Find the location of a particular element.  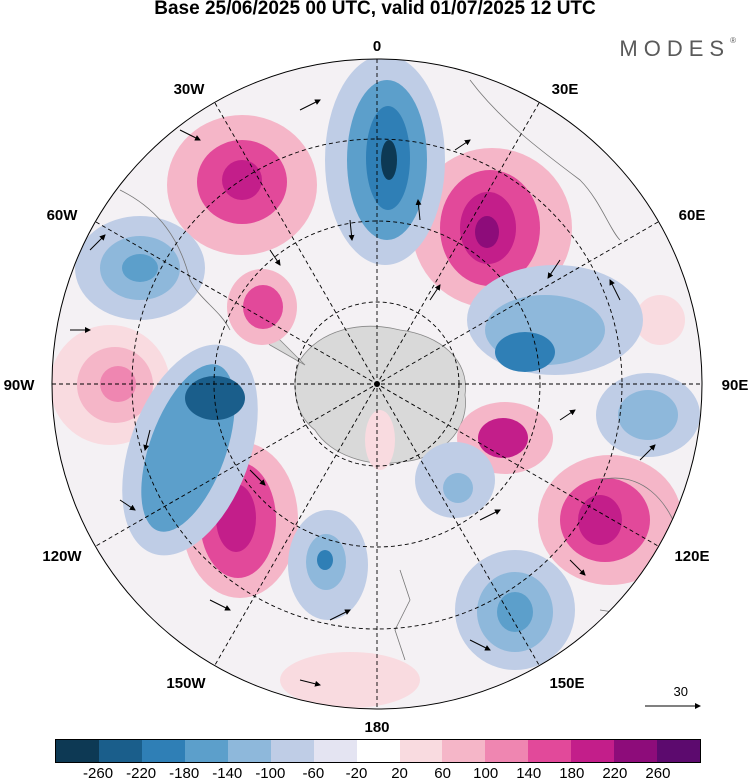

label-0: 0 is located at coordinates (377, 46).